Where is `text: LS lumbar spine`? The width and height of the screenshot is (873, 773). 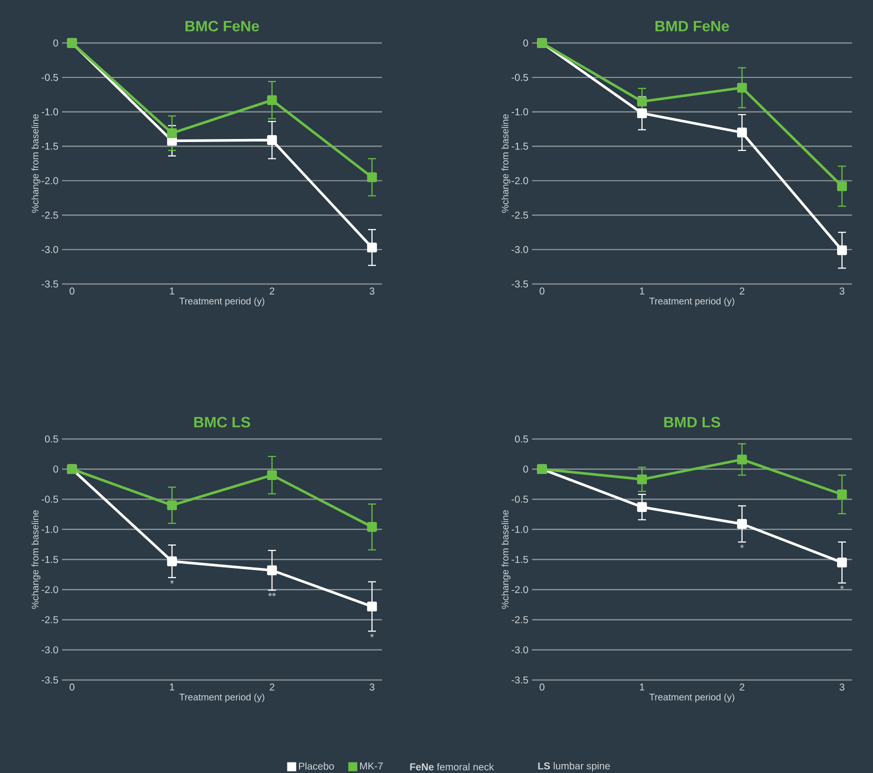
text: LS lumbar spine is located at coordinates (574, 767).